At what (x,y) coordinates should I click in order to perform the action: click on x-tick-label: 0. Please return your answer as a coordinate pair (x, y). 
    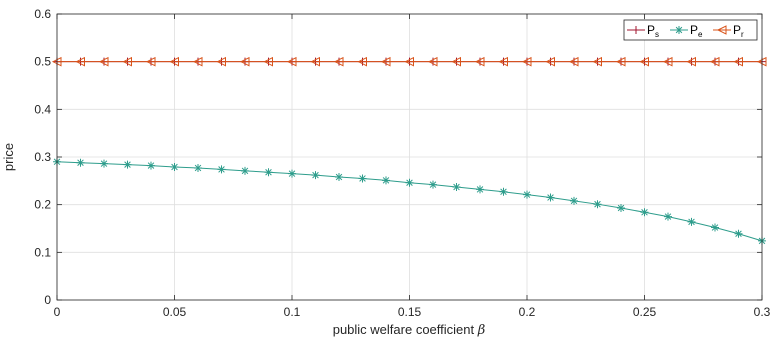
    Looking at the image, I should click on (57, 312).